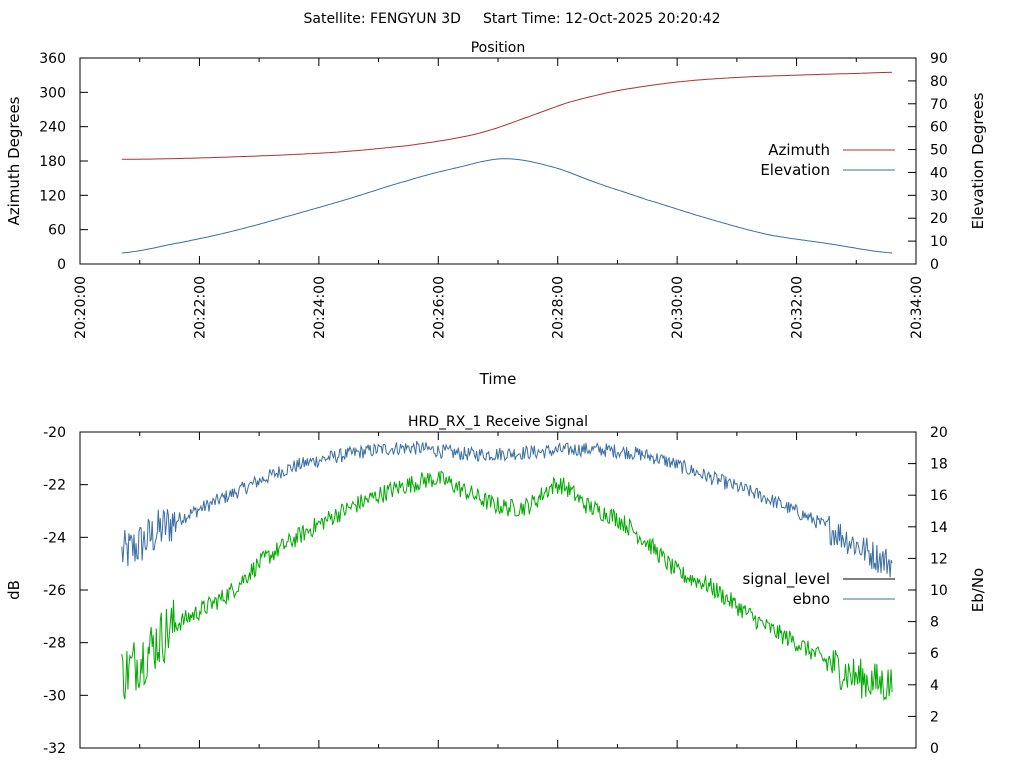 The image size is (1024, 772). I want to click on y-tick-label: 60, so click(57, 231).